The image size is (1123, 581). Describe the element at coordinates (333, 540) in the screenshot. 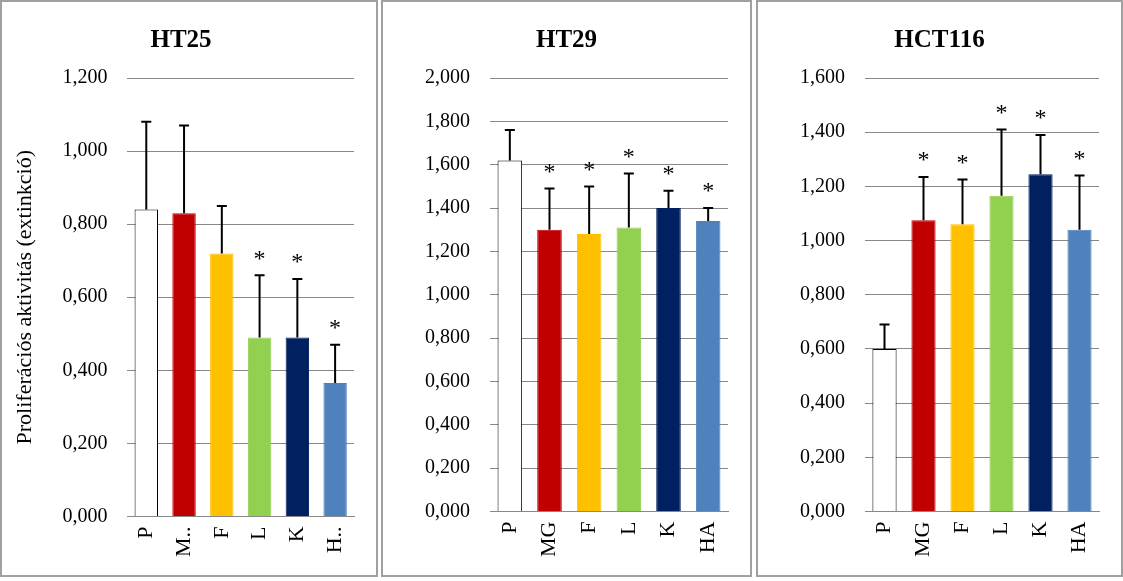

I see `x-tick-label: H..` at that location.